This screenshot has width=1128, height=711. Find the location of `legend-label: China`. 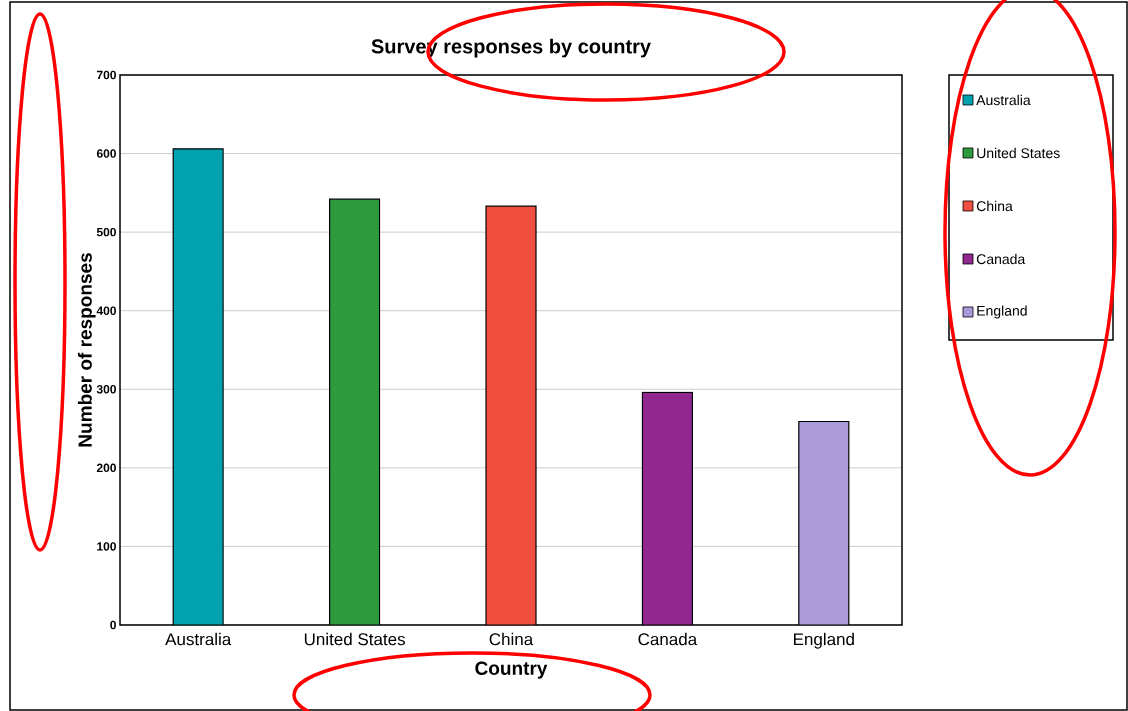

legend-label: China is located at coordinates (994, 206).